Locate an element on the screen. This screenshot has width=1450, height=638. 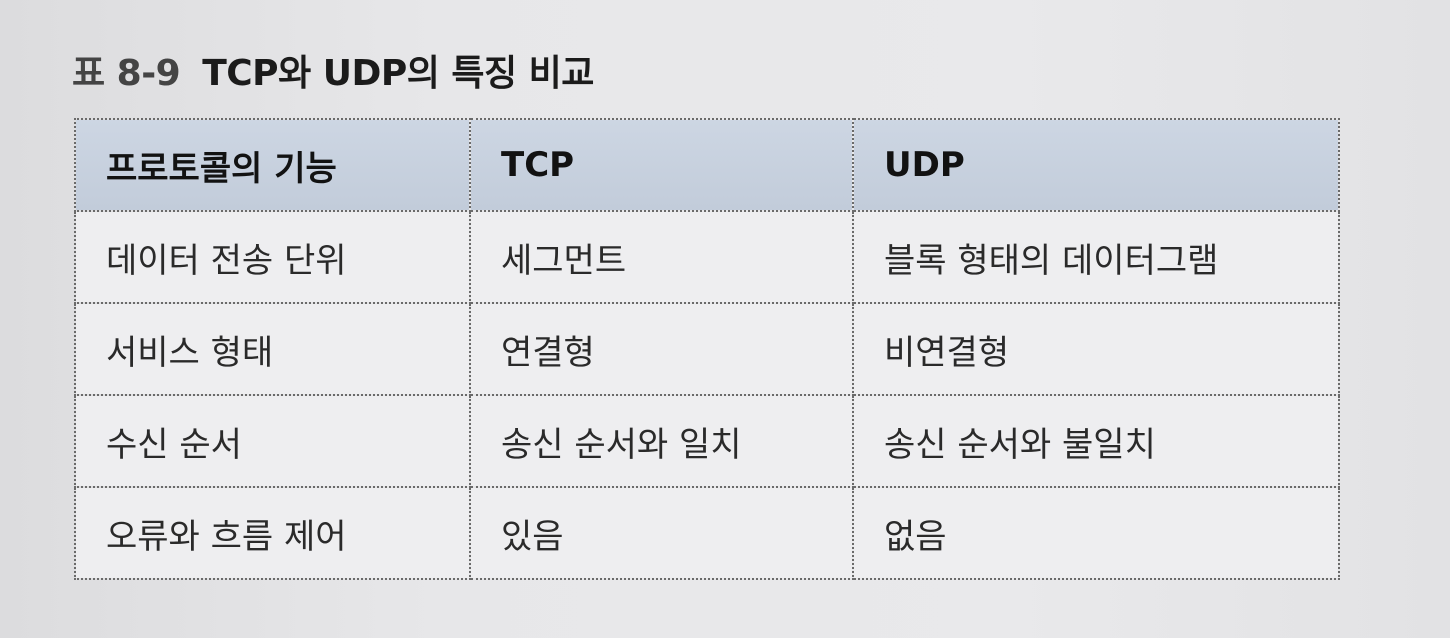
table-row: 수신 순서 송신 순서와 일치 송신 순서와 불일치 is located at coordinates (707, 441).